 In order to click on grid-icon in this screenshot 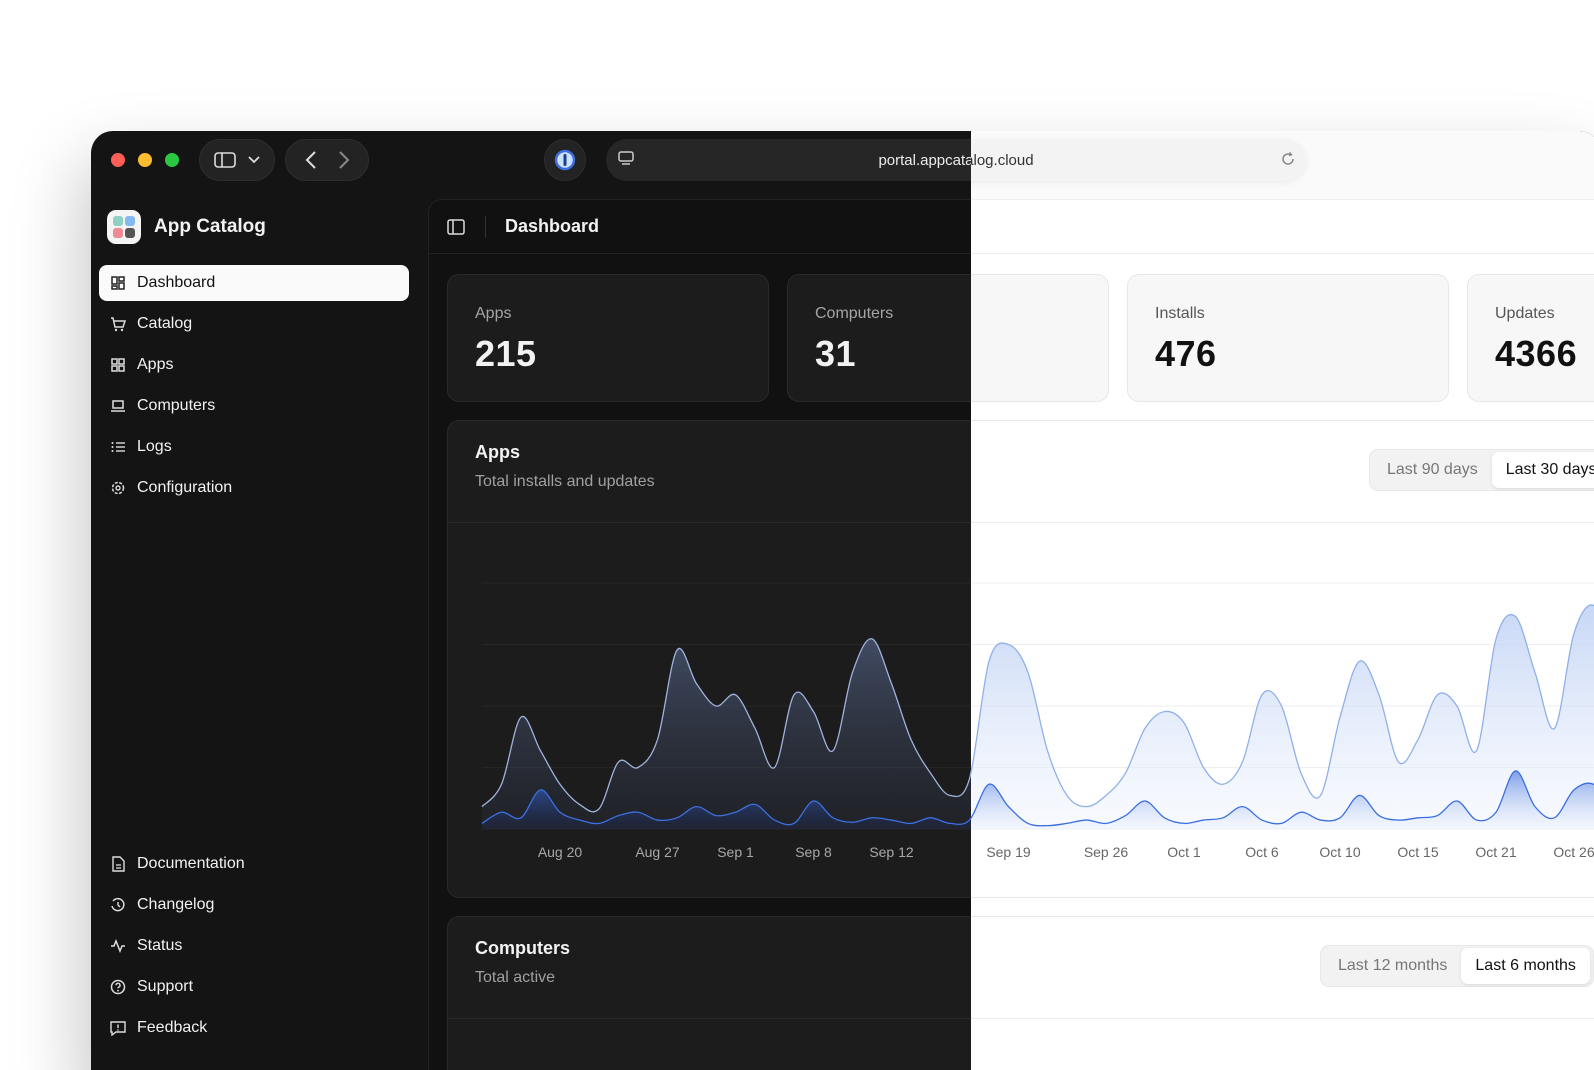, I will do `click(118, 365)`.